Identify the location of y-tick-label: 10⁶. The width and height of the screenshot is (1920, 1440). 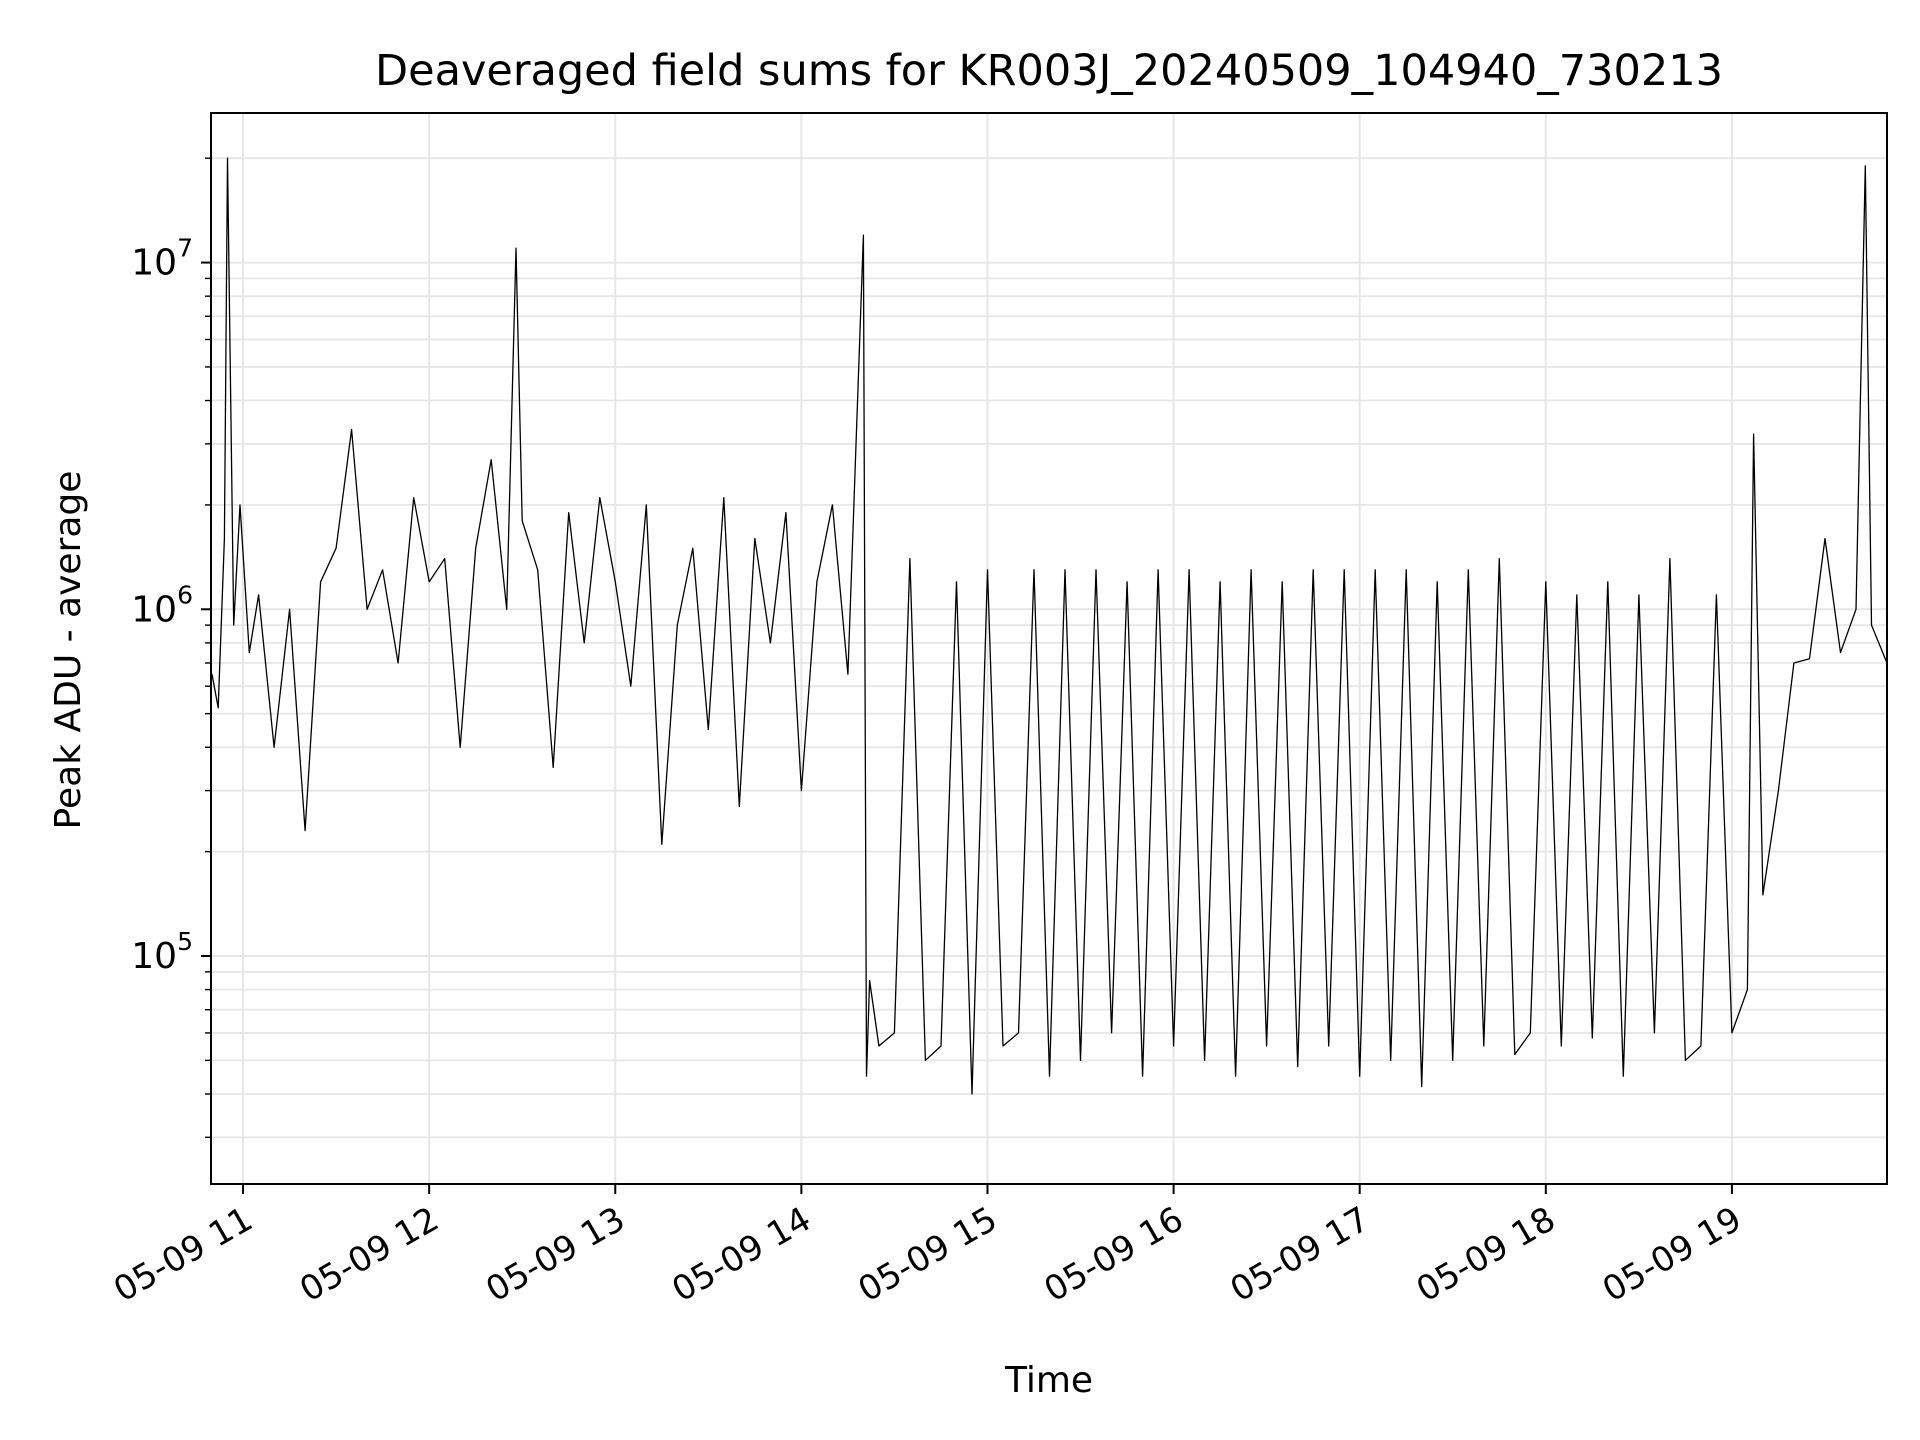
(162, 605).